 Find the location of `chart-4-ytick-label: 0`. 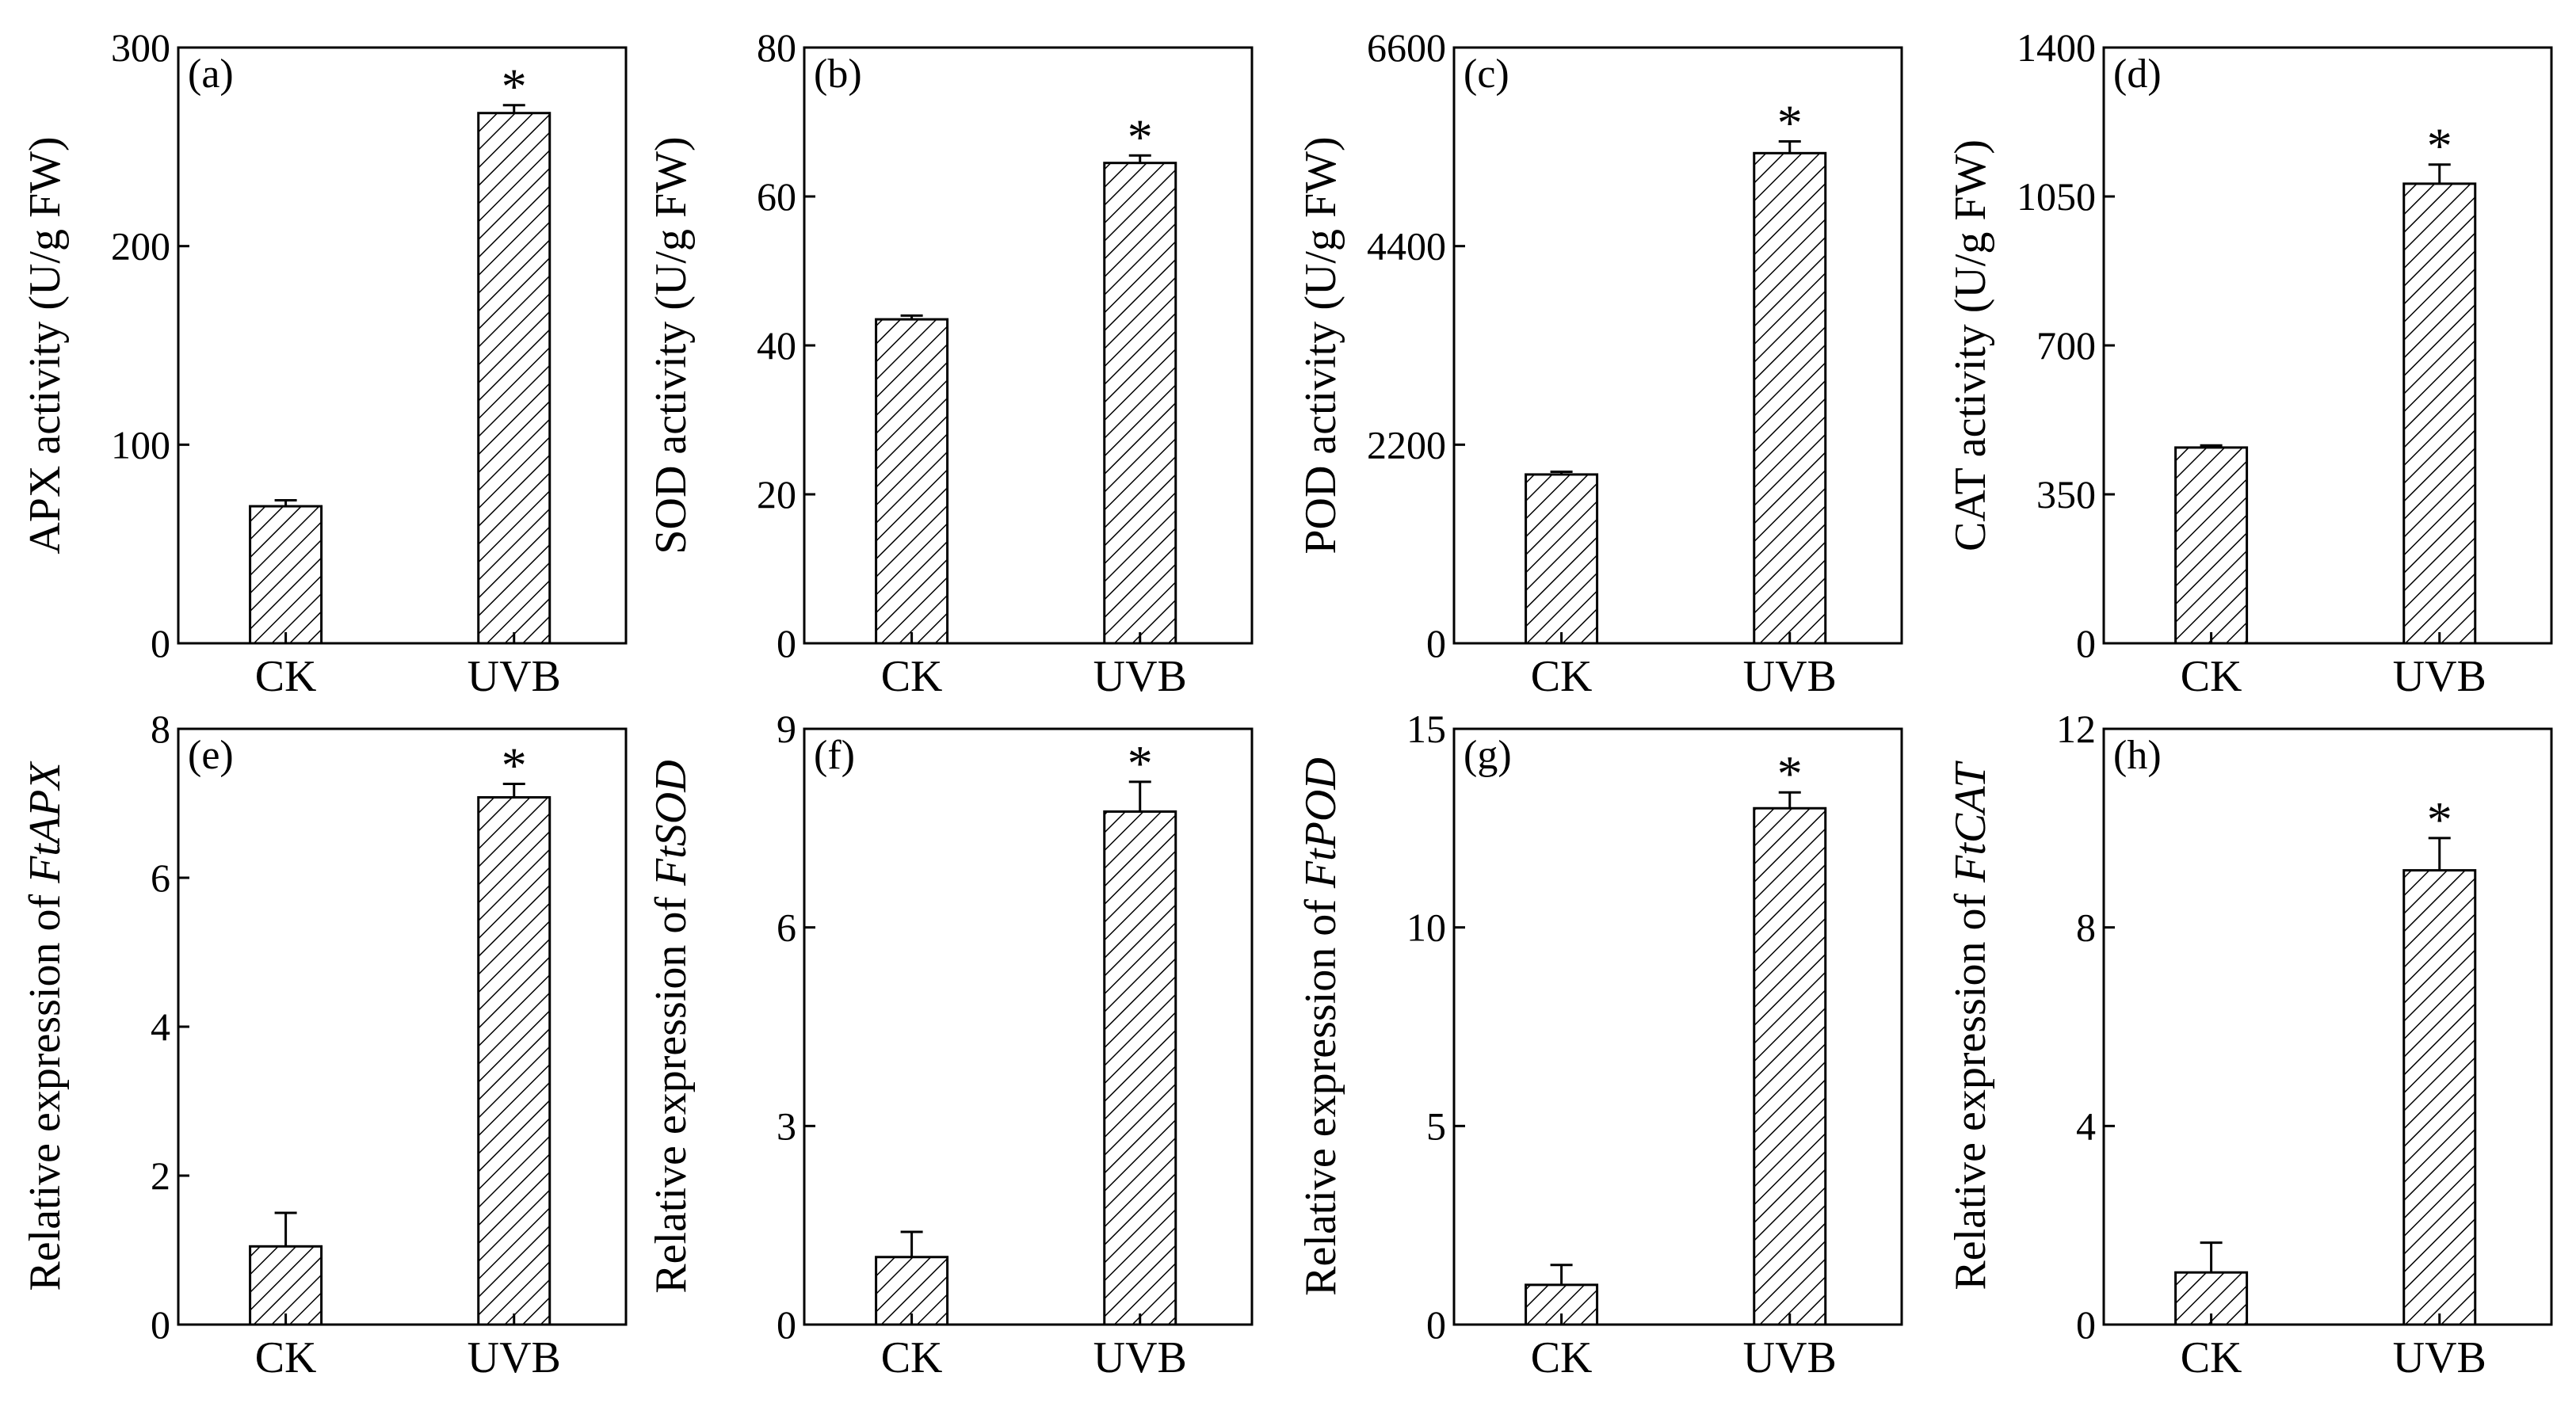

chart-4-ytick-label: 0 is located at coordinates (160, 1325).